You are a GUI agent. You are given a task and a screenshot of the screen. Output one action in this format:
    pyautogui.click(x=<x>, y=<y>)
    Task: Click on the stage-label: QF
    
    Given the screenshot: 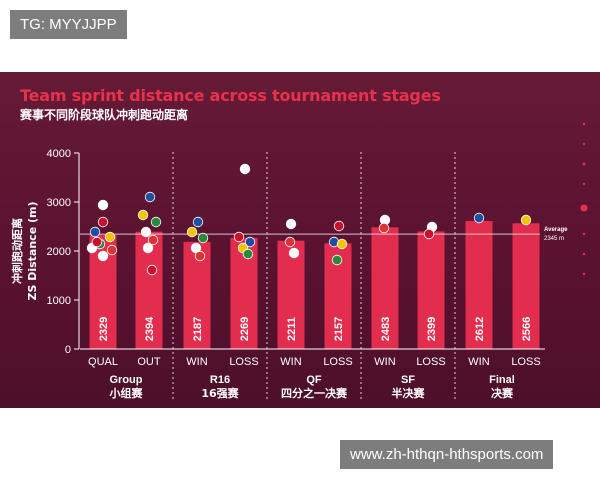 What is the action you would take?
    pyautogui.click(x=314, y=380)
    